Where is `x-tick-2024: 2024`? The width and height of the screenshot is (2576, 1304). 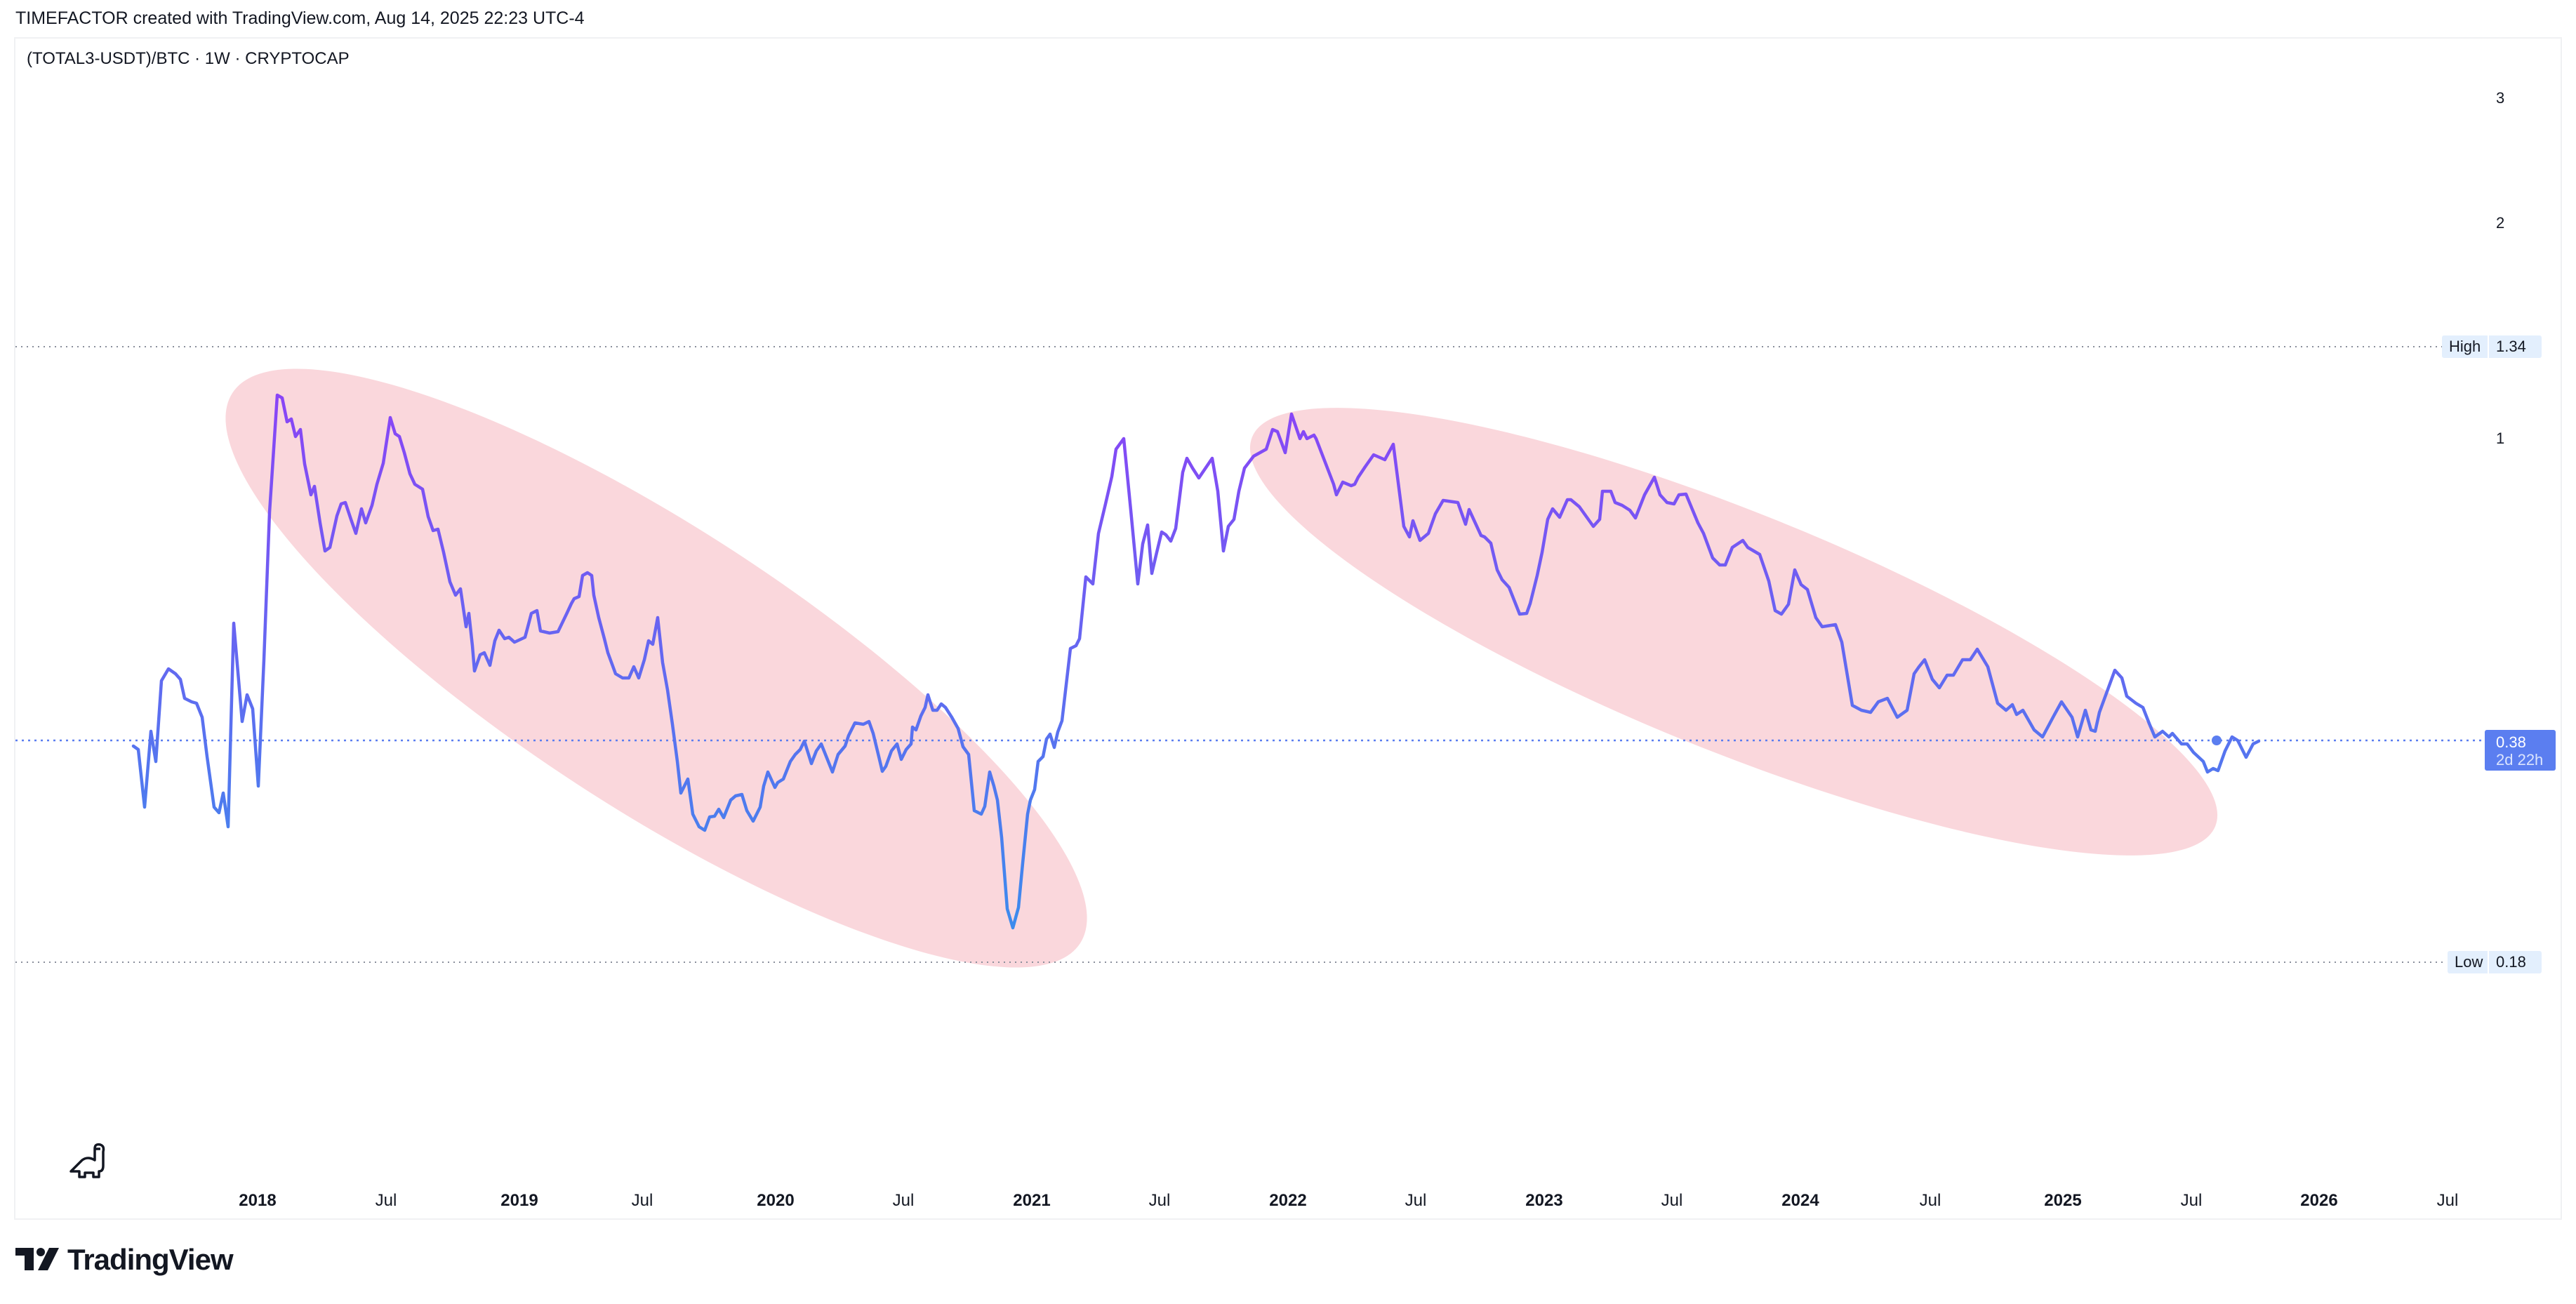 x-tick-2024: 2024 is located at coordinates (1800, 1200).